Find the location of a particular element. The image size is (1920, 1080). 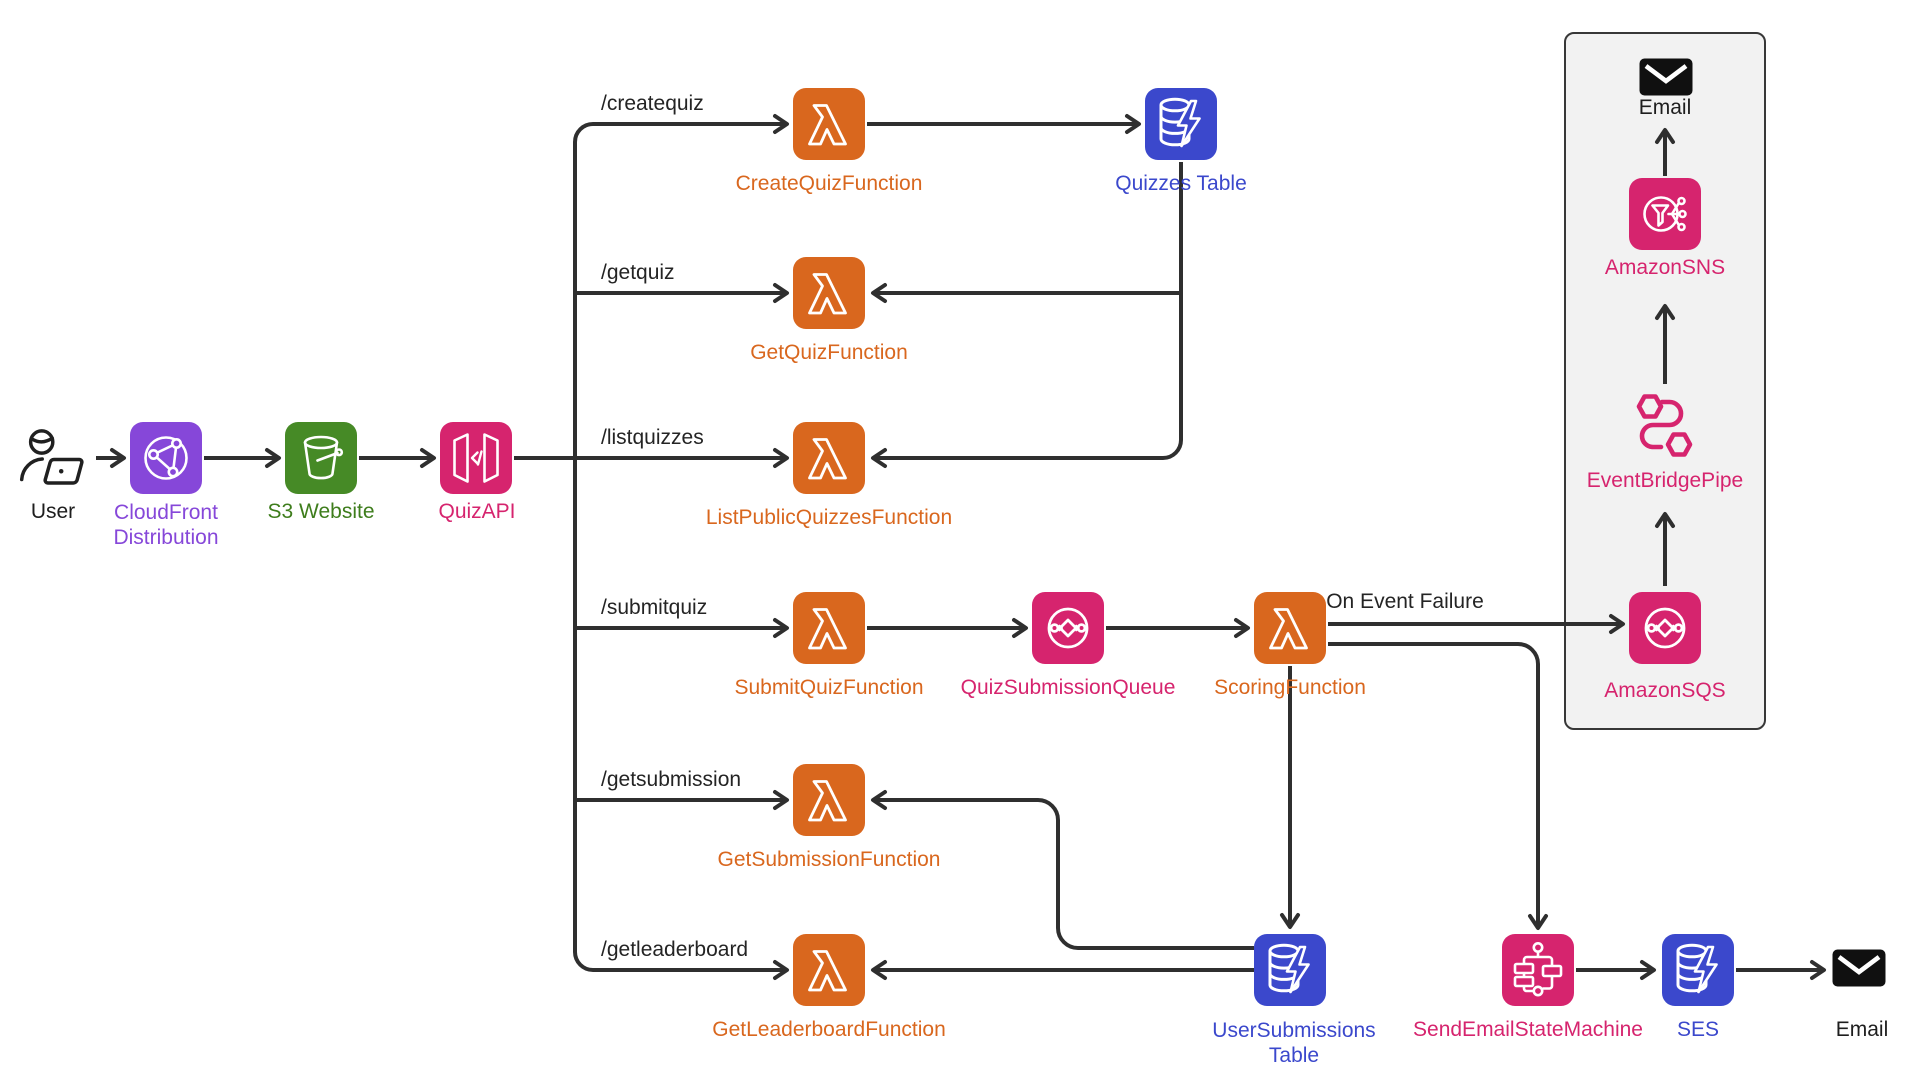

amazonsqs-label: AmazonSQS is located at coordinates (1665, 690).